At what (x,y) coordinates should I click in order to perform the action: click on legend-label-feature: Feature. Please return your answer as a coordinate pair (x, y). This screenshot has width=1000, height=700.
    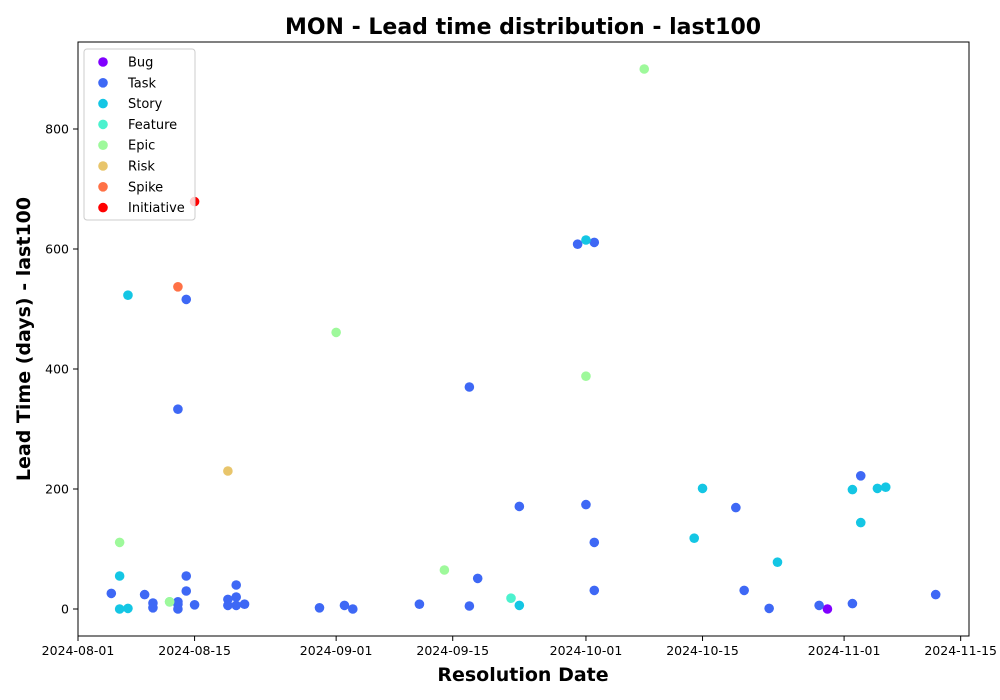
    Looking at the image, I should click on (152, 125).